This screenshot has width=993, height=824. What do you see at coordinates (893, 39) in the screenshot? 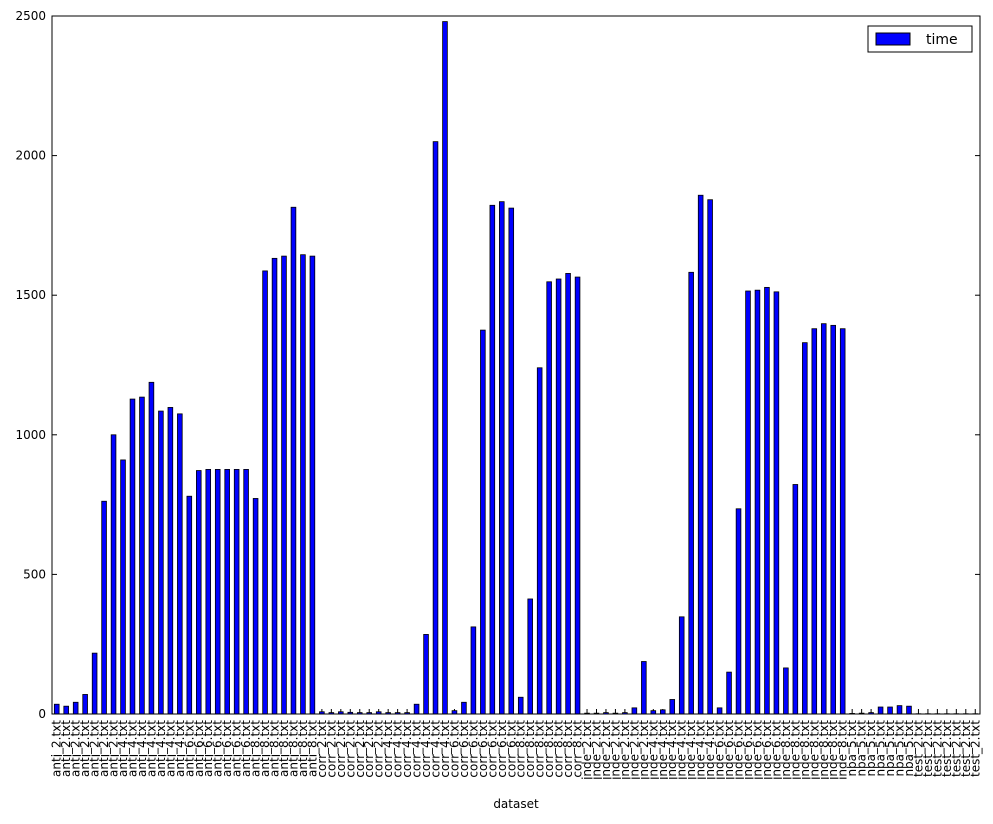
I see `legend-swatch` at bounding box center [893, 39].